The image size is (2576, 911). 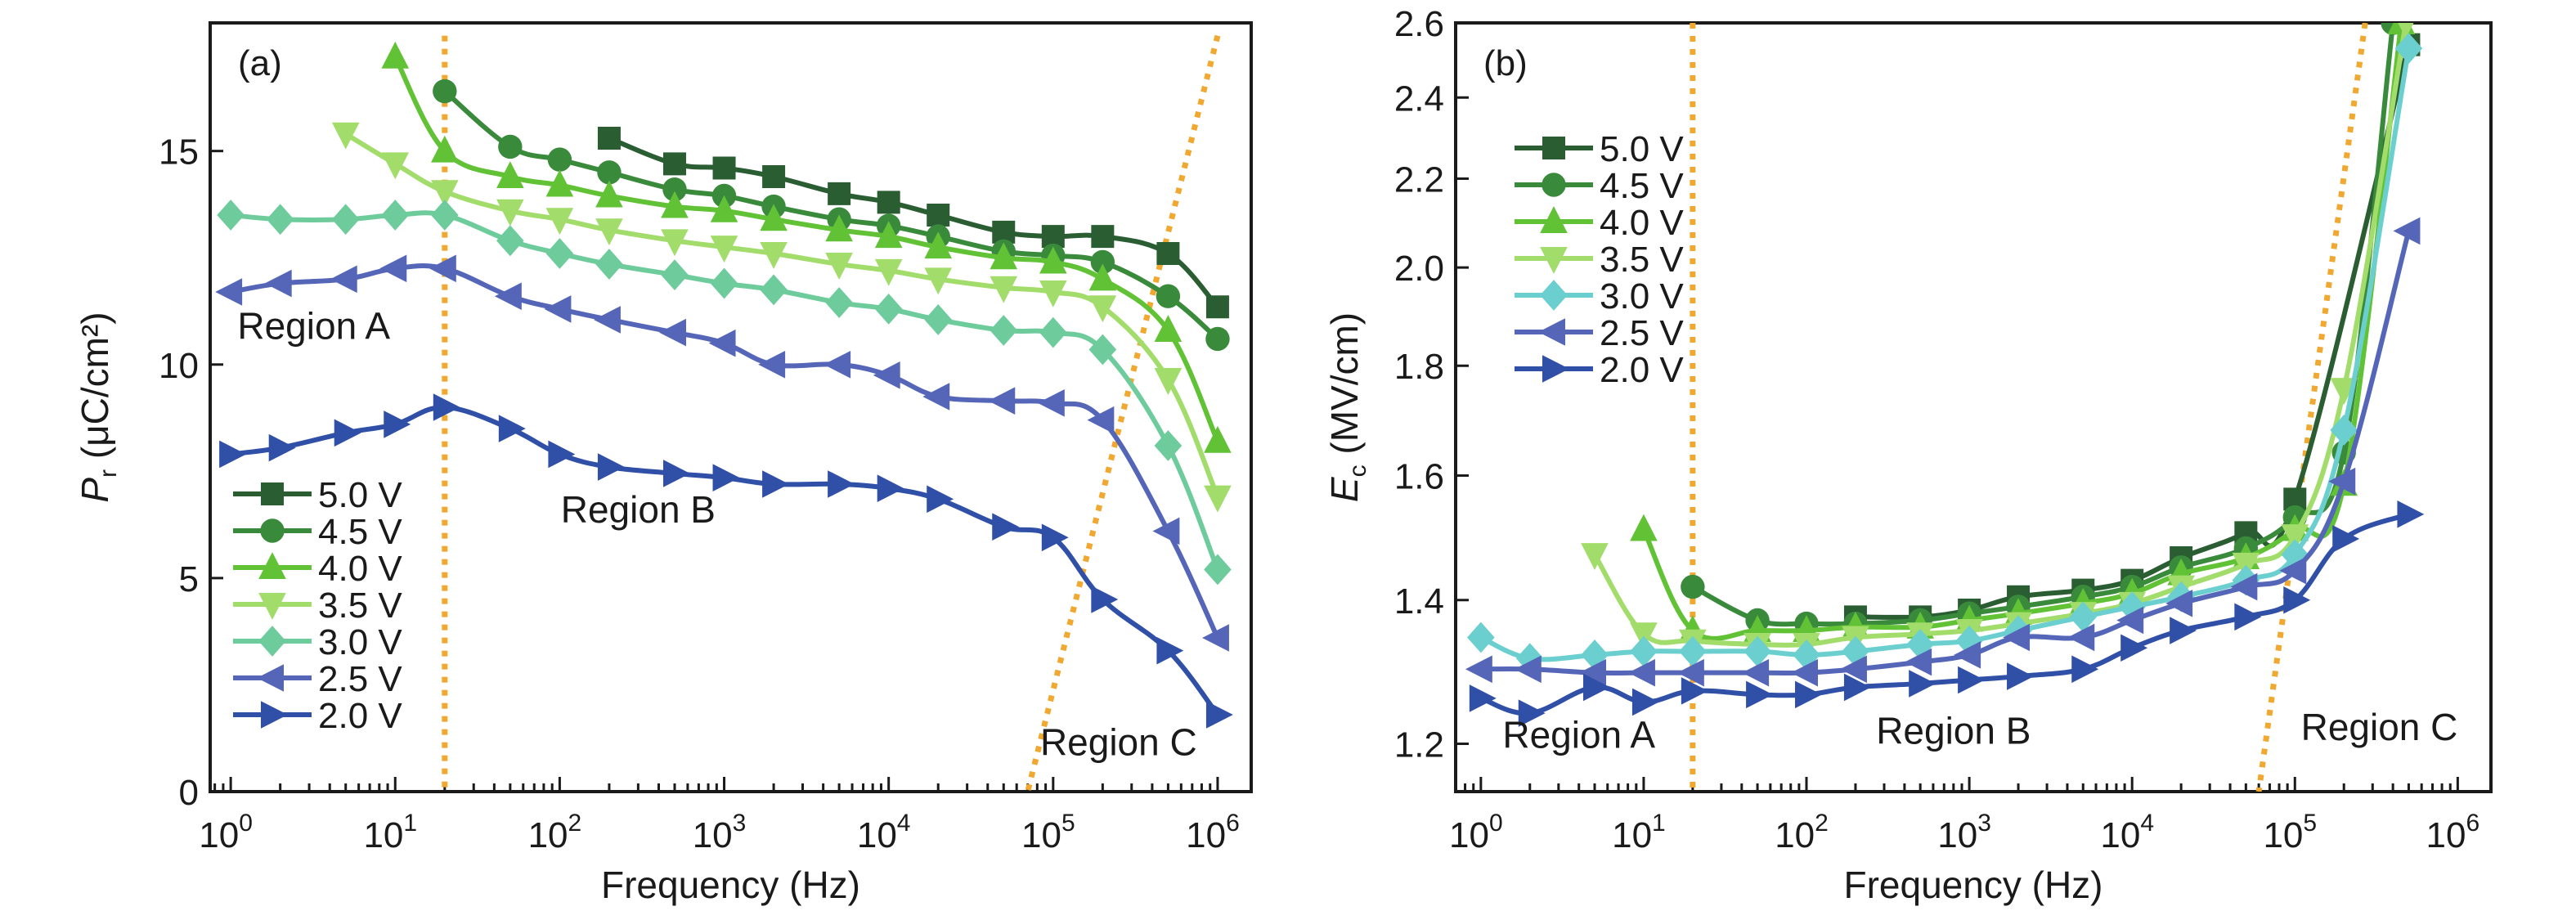 I want to click on x-tick-exponent: 5, so click(x=1068, y=823).